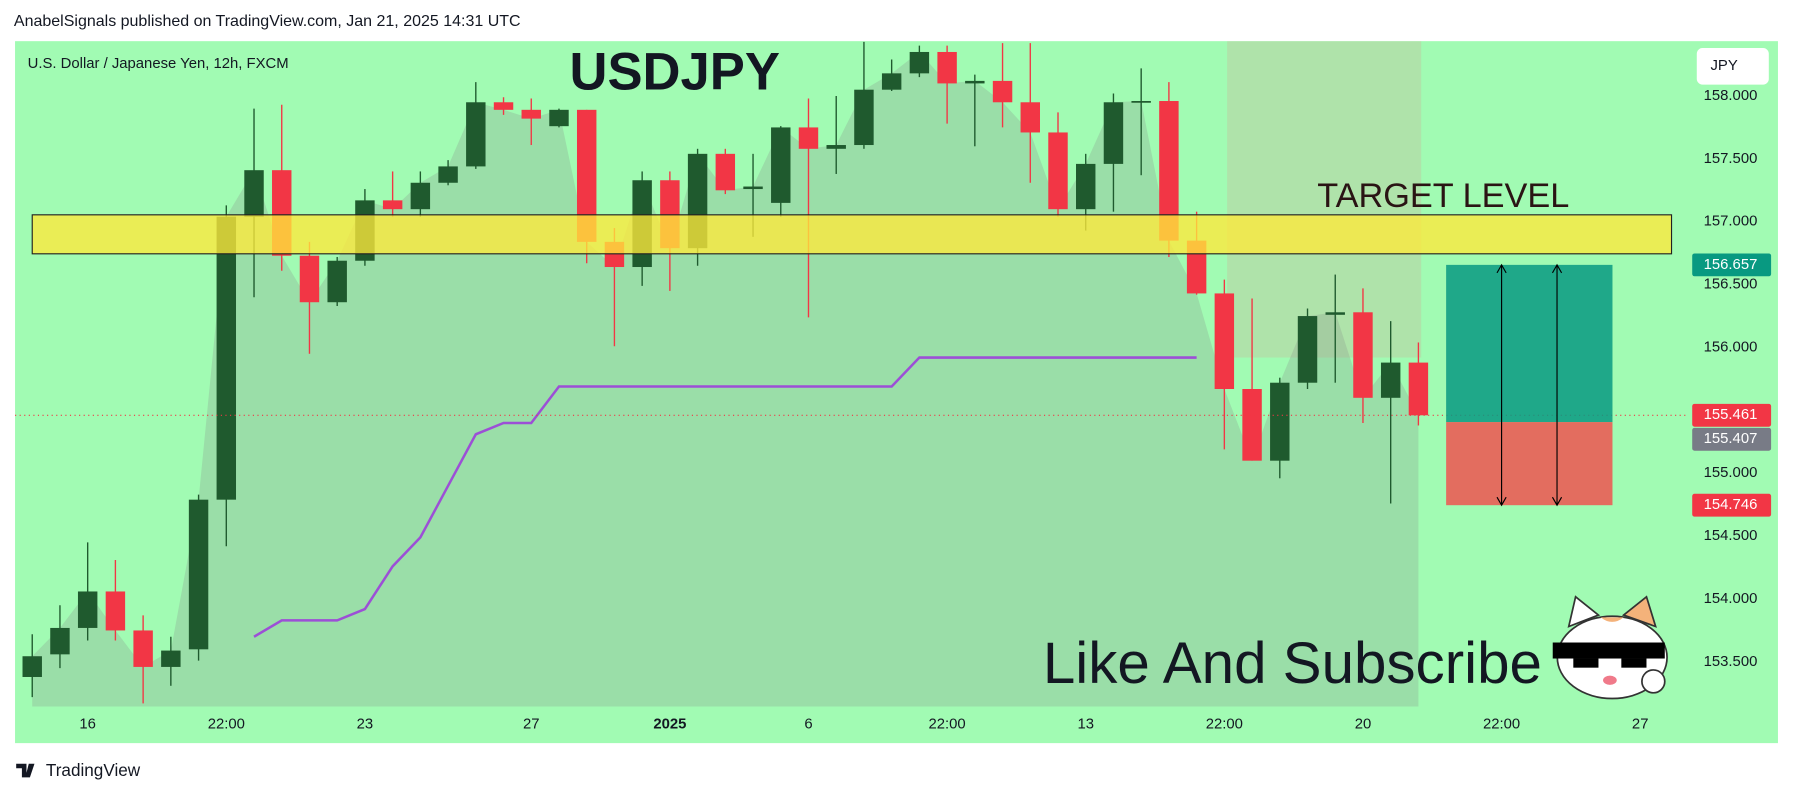 Image resolution: width=1793 pixels, height=798 pixels. Describe the element at coordinates (1292, 663) in the screenshot. I see `annotation: Like And Subscribe` at that location.